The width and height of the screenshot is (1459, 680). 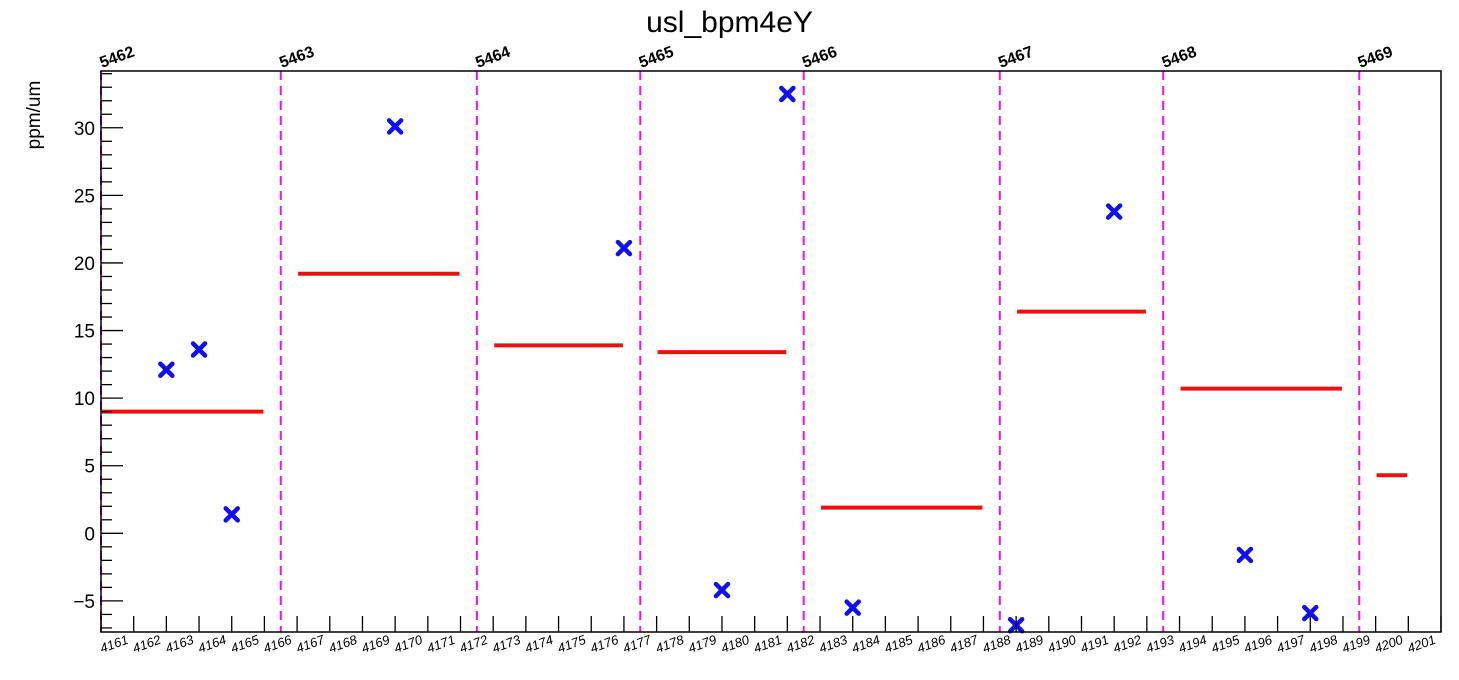 I want to click on x-tick-label: 4190, so click(x=1062, y=644).